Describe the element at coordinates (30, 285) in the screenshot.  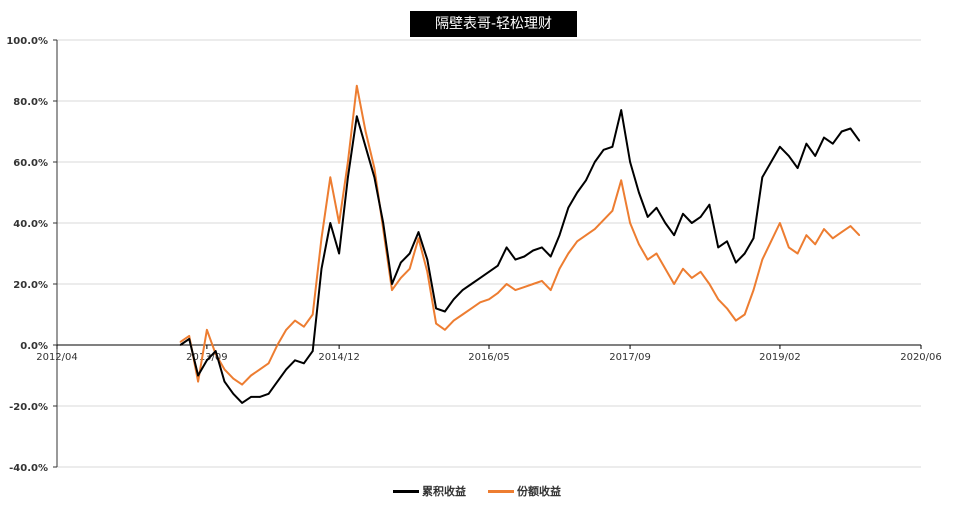
I see `y-tick-label: 20.0%` at that location.